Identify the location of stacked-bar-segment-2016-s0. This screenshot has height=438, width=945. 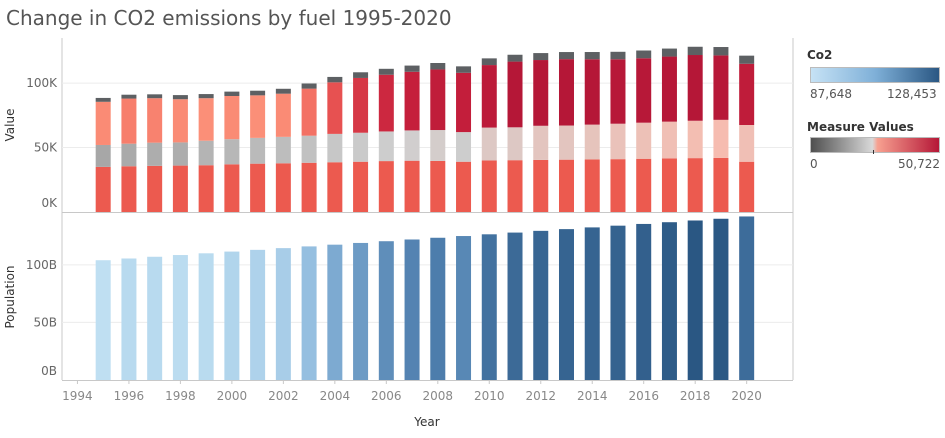
(644, 185).